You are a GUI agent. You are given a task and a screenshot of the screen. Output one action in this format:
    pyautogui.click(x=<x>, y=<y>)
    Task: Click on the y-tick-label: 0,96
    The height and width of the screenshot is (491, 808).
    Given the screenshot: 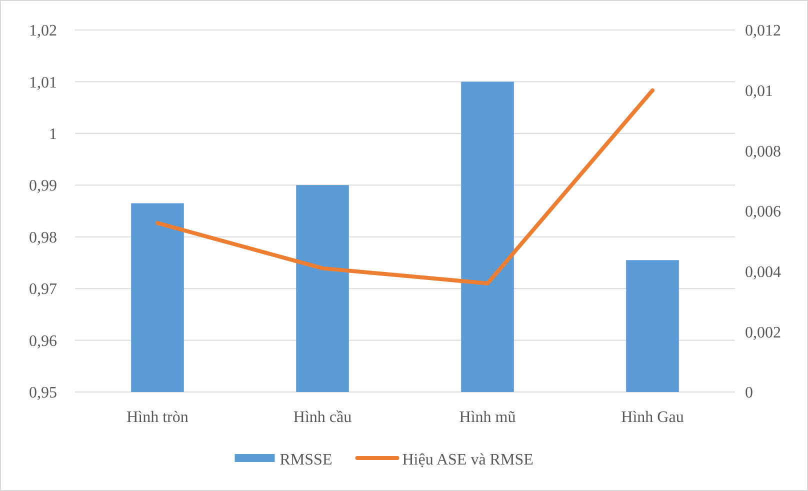 What is the action you would take?
    pyautogui.click(x=43, y=341)
    